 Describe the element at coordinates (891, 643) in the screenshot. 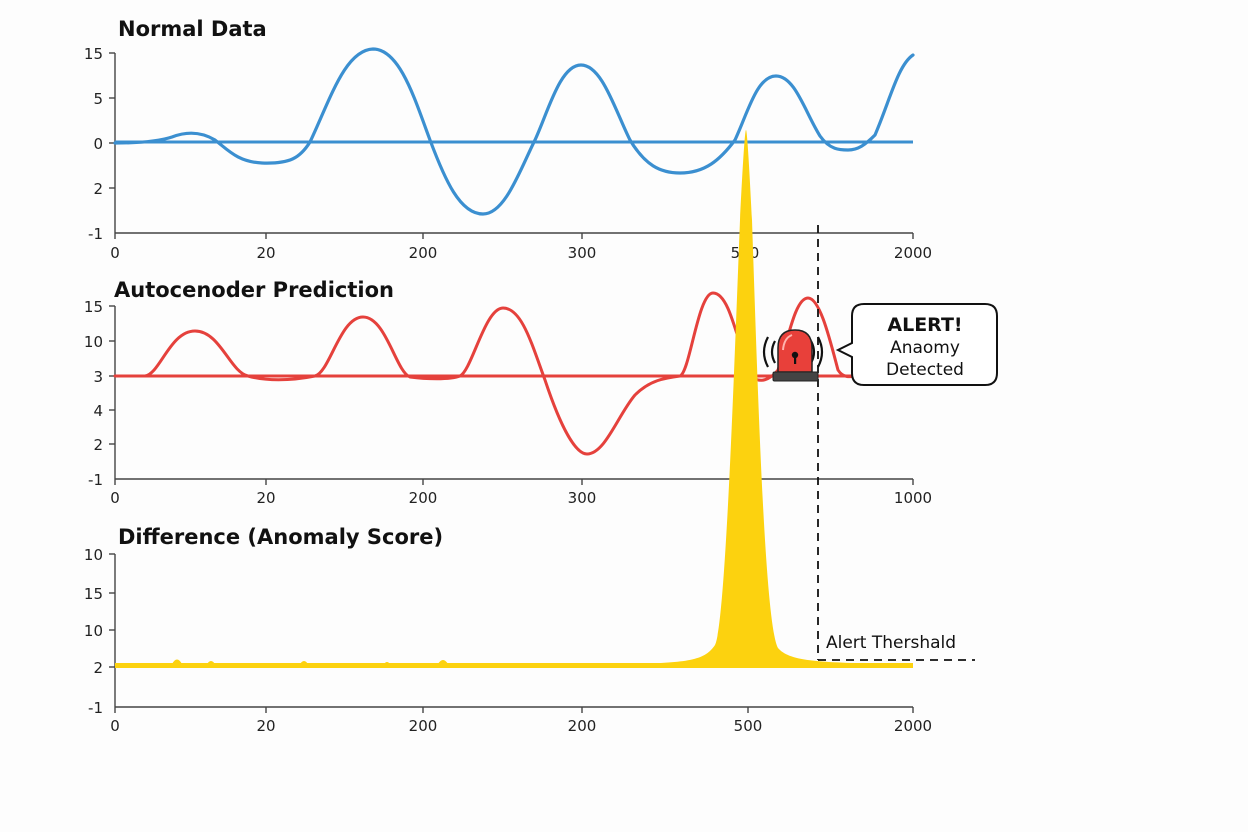

I see `threshold-label: Alert Thershald` at that location.